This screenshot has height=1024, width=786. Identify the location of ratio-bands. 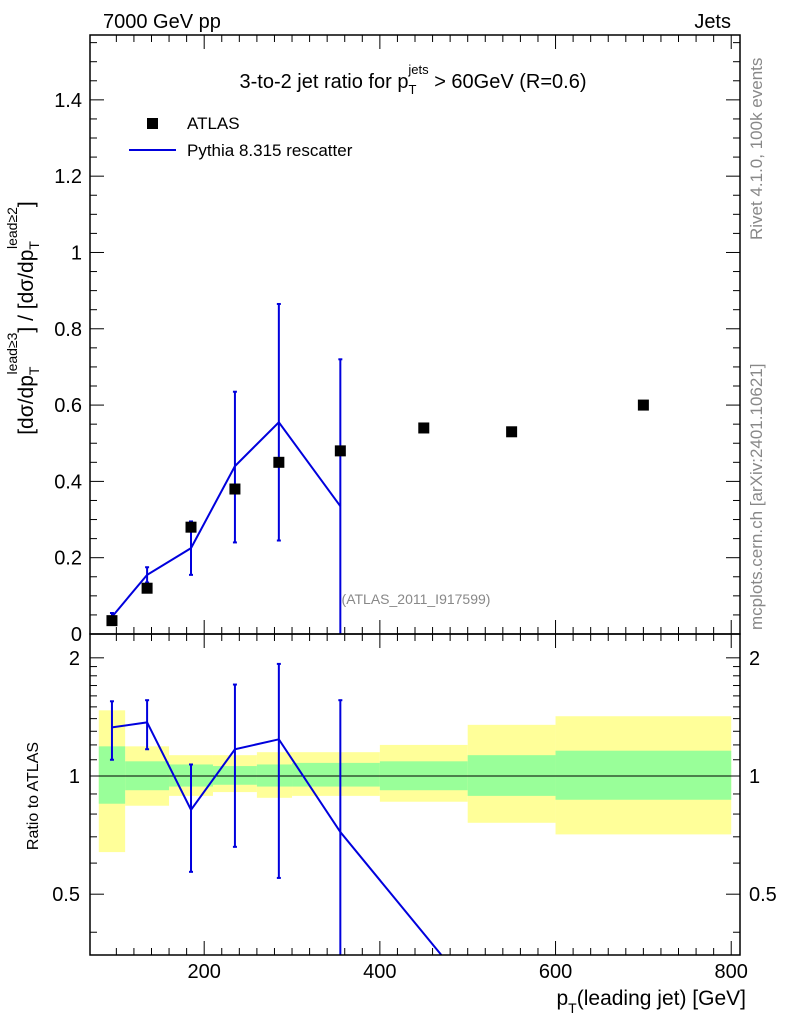
(415, 781).